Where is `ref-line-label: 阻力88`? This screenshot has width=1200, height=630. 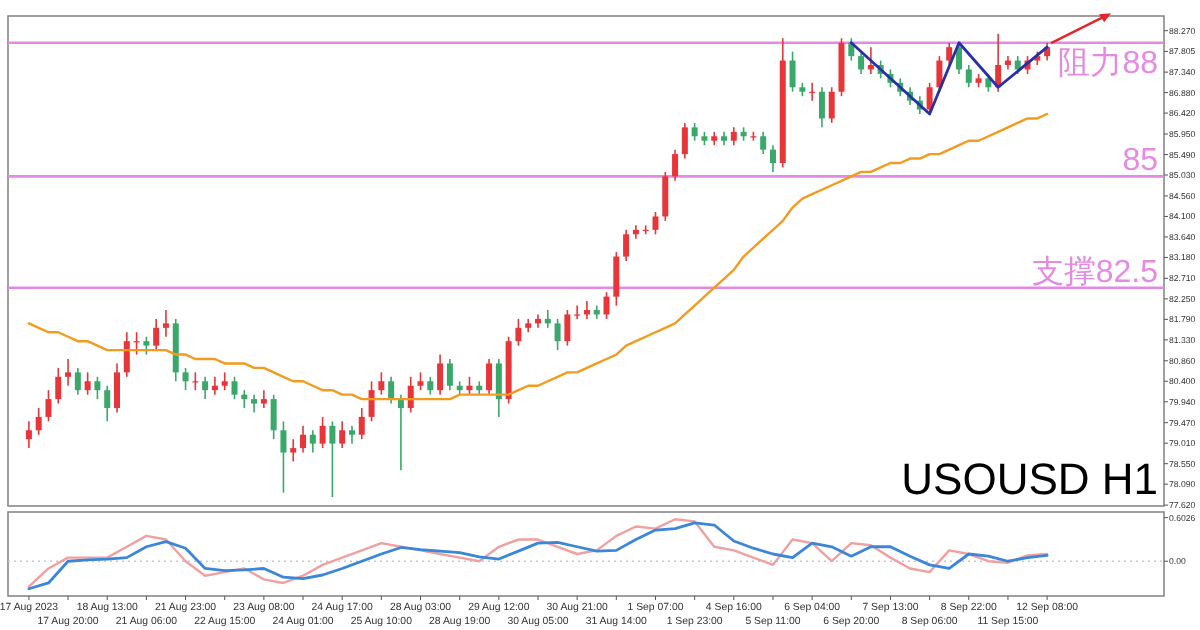 ref-line-label: 阻力88 is located at coordinates (1108, 62).